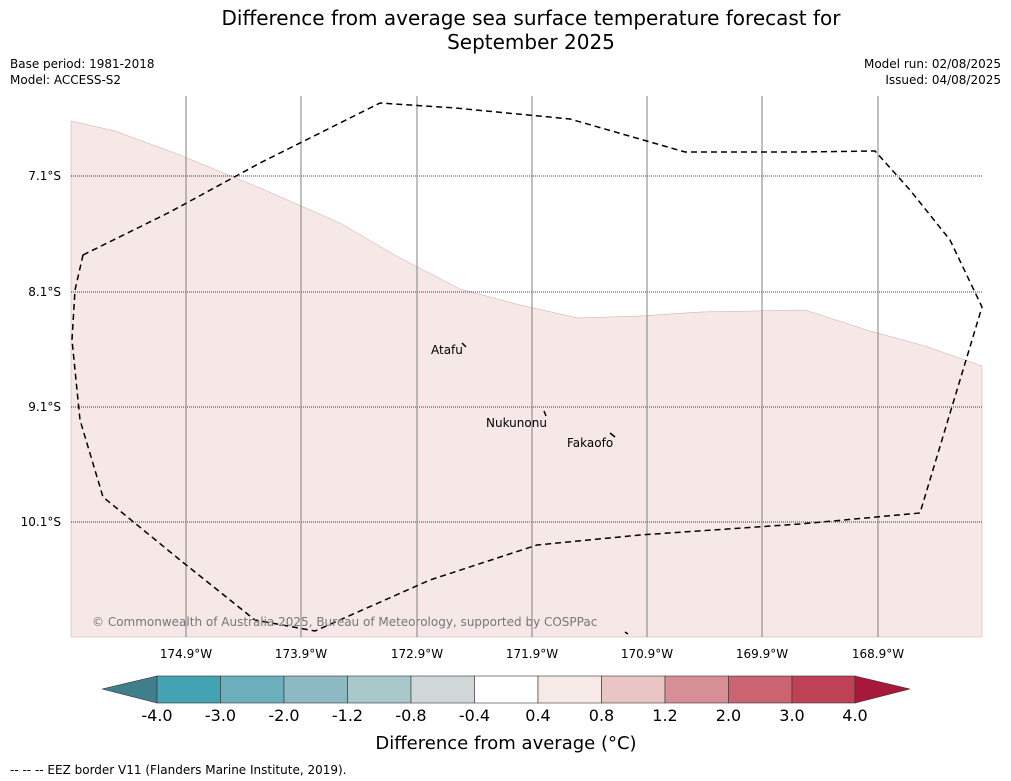 The width and height of the screenshot is (1011, 781). Describe the element at coordinates (156, 715) in the screenshot. I see `colorbar-tick: -4.0` at that location.